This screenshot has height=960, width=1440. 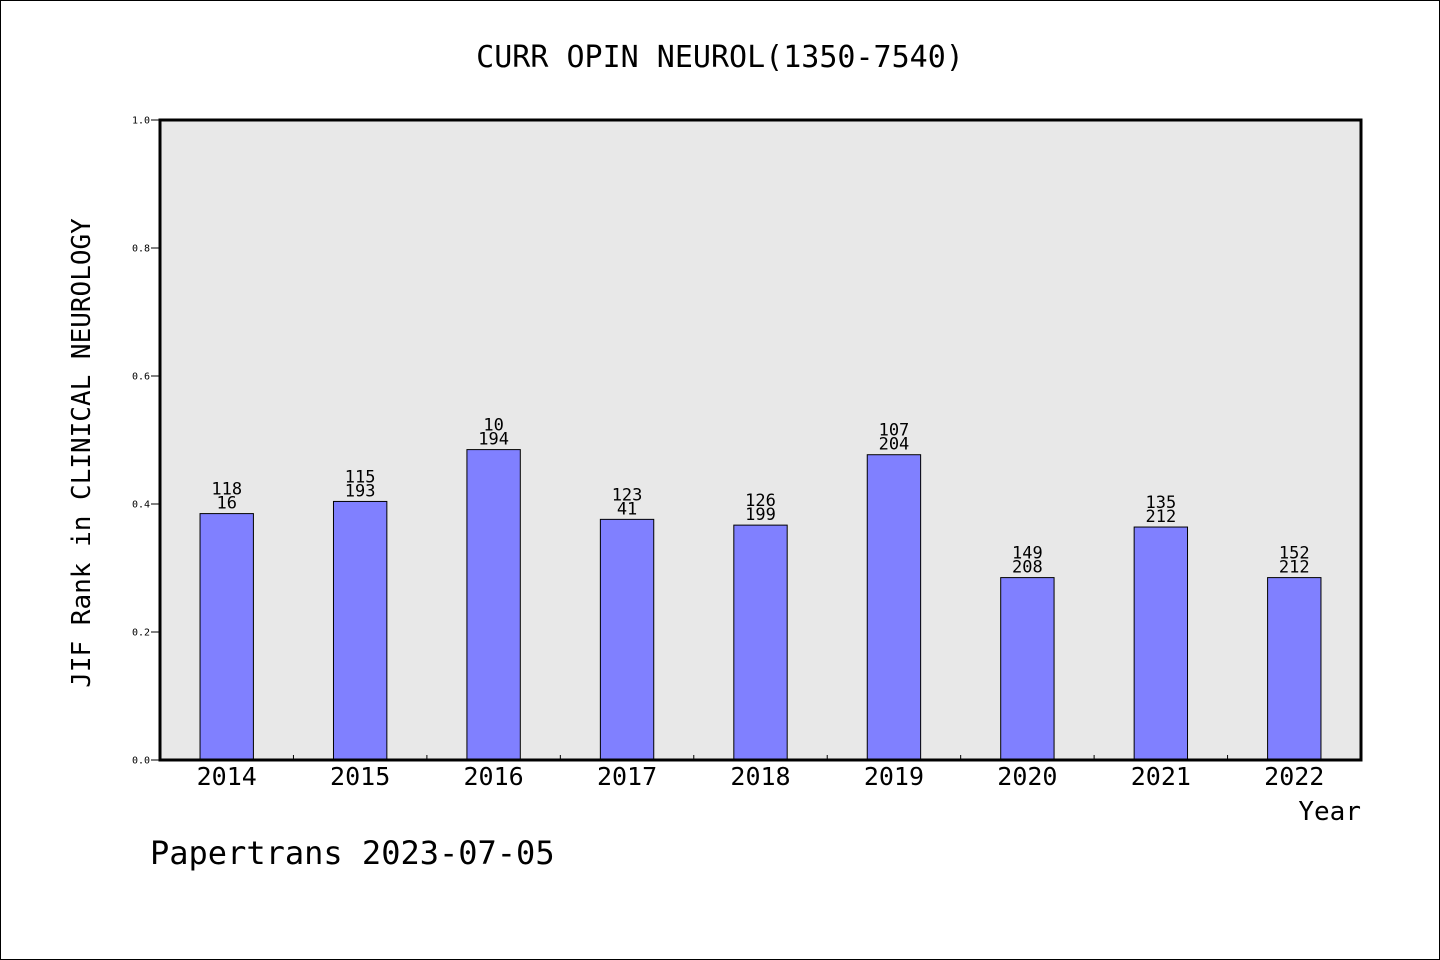 I want to click on chart-title: CURR OPIN NEUROL(1350-7540), so click(x=720, y=57).